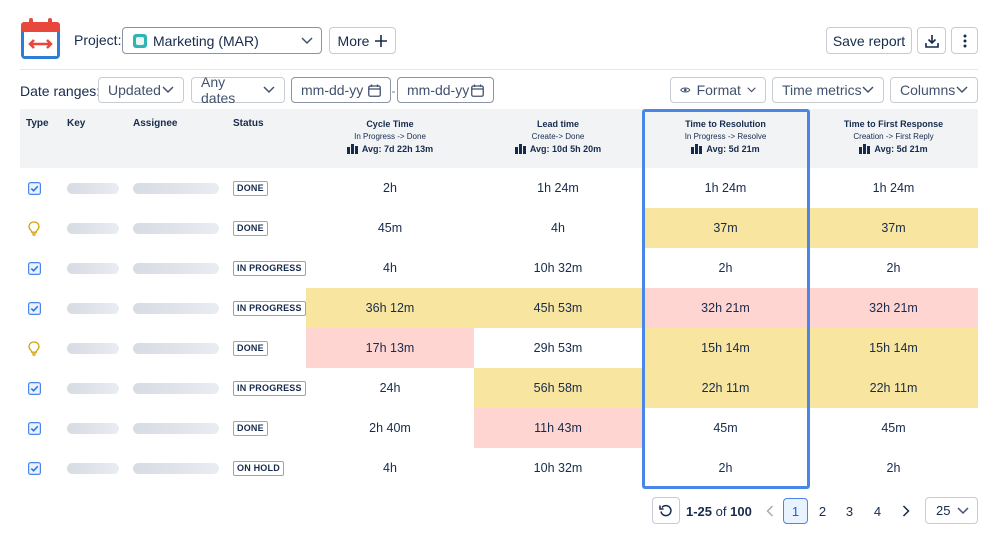 The width and height of the screenshot is (998, 544). I want to click on metric-title: Time to Resolution, so click(725, 124).